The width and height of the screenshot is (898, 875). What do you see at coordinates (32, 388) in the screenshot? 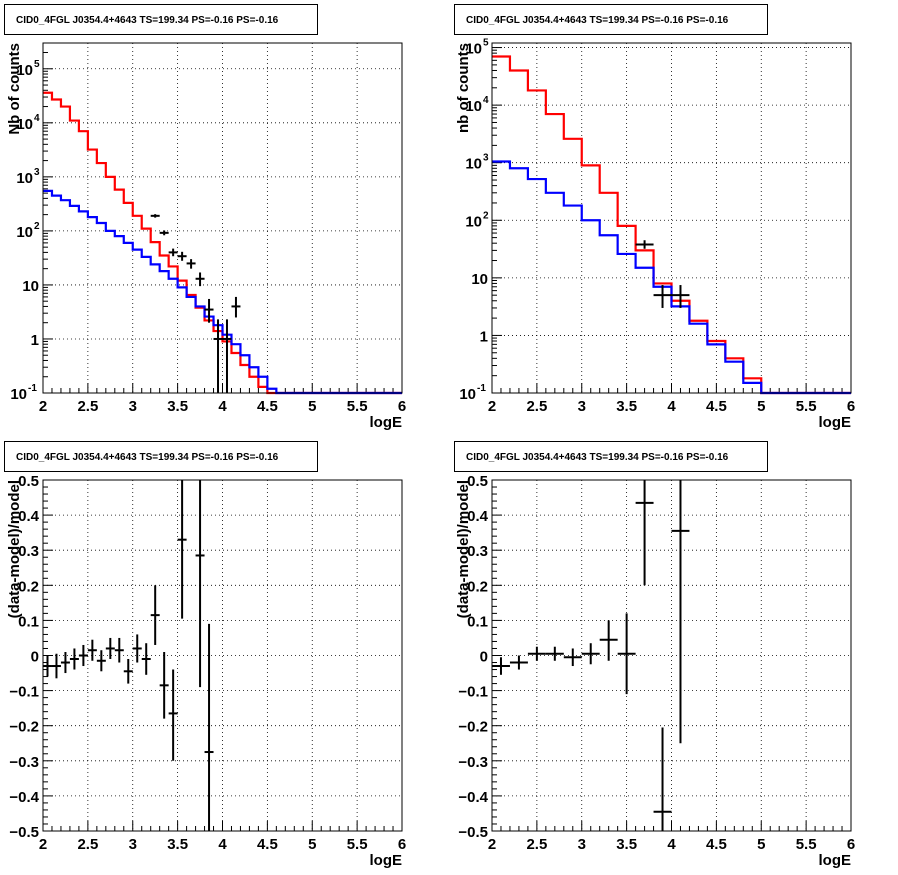
I see `y-tick-label-exponent: -1` at bounding box center [32, 388].